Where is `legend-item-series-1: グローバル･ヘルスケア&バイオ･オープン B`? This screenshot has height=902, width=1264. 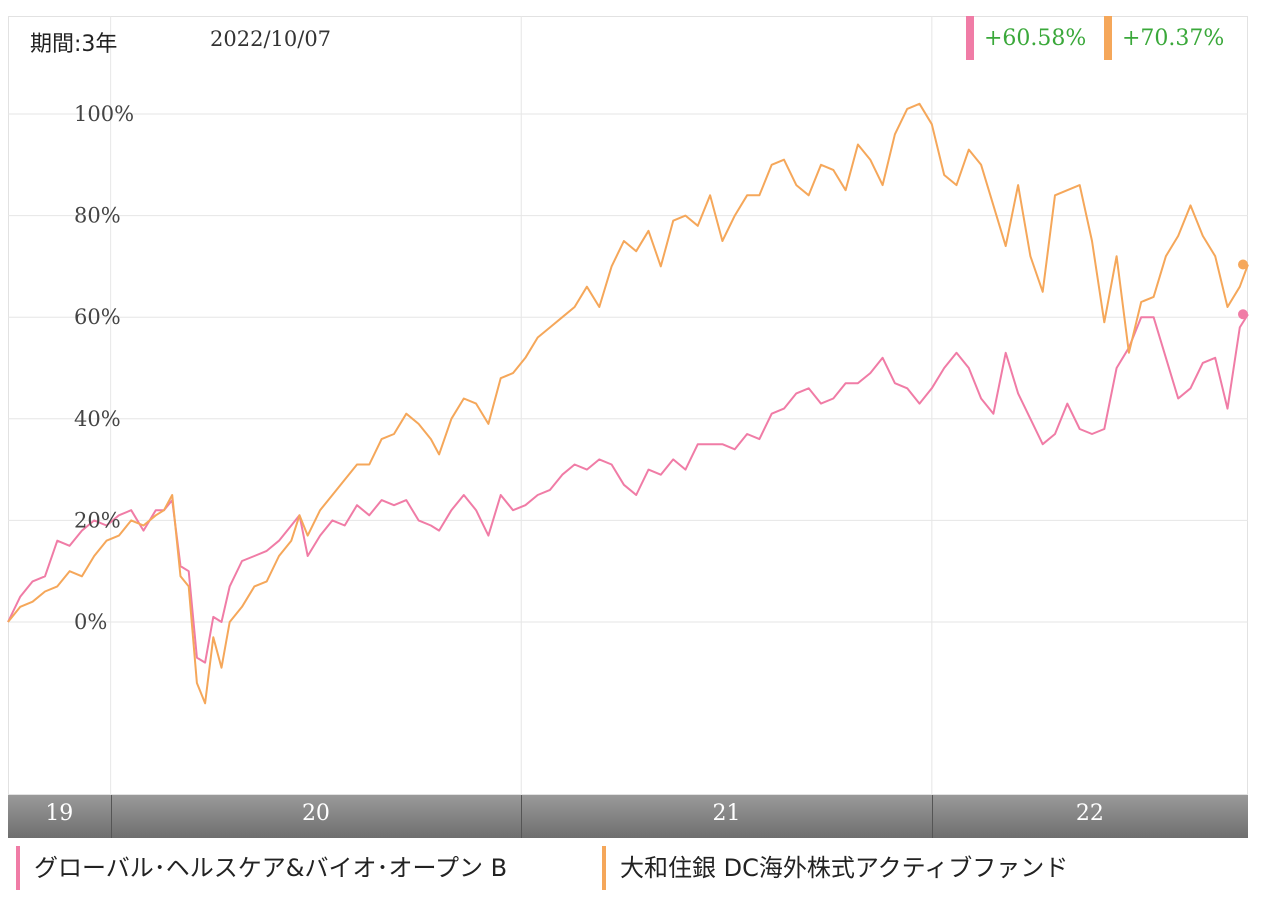 legend-item-series-1: グローバル･ヘルスケア&バイオ･オープン B is located at coordinates (261, 868).